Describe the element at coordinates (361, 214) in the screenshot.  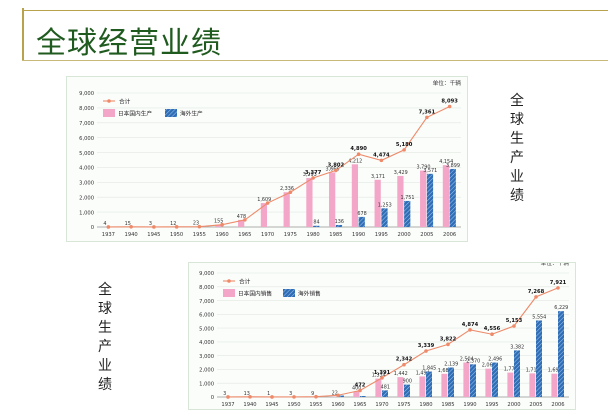
I see `bar-data-label: 678` at that location.